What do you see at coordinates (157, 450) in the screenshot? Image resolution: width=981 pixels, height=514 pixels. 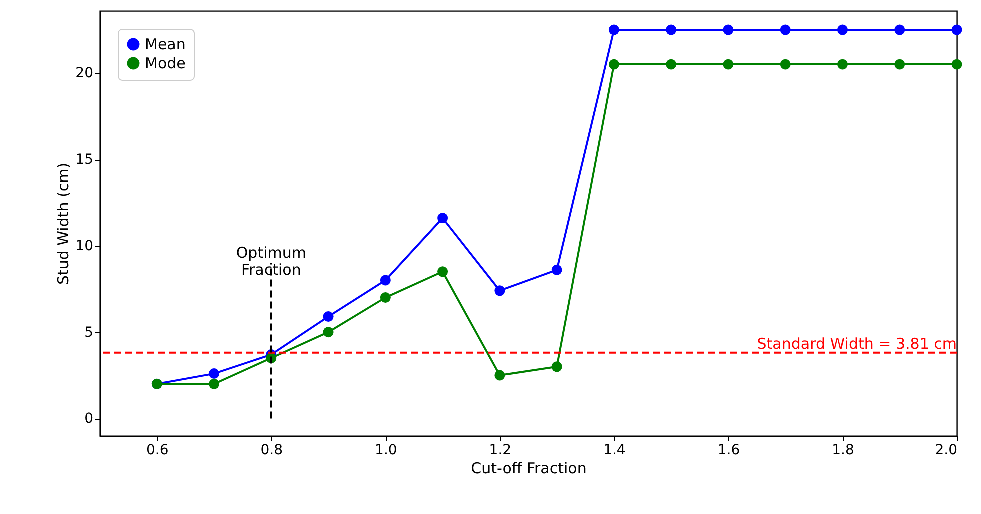 I see `x-tick-label: 0.6` at bounding box center [157, 450].